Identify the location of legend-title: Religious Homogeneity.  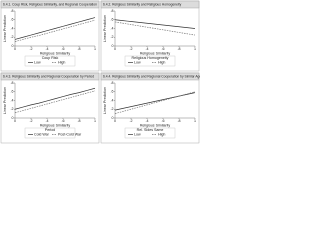
(150, 58).